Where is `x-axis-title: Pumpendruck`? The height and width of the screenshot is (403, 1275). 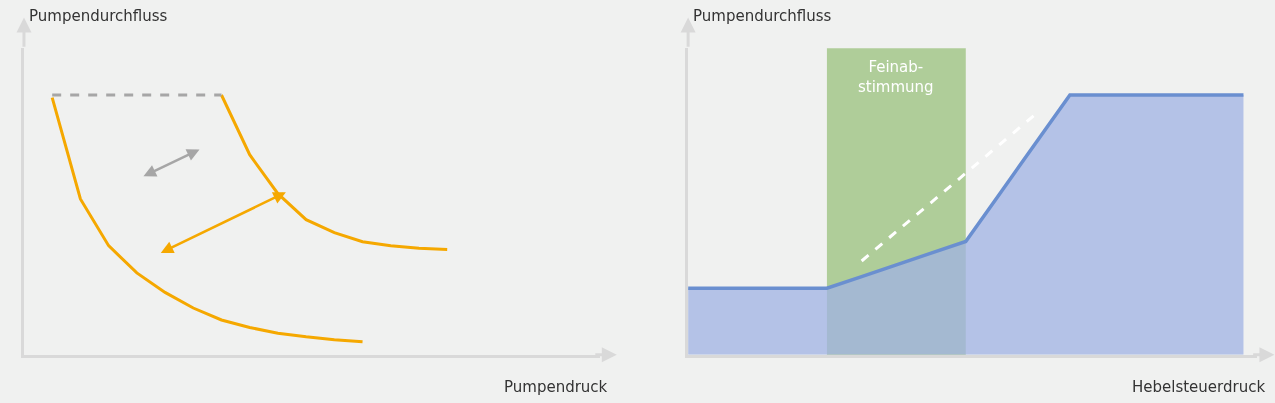 x-axis-title: Pumpendruck is located at coordinates (556, 387).